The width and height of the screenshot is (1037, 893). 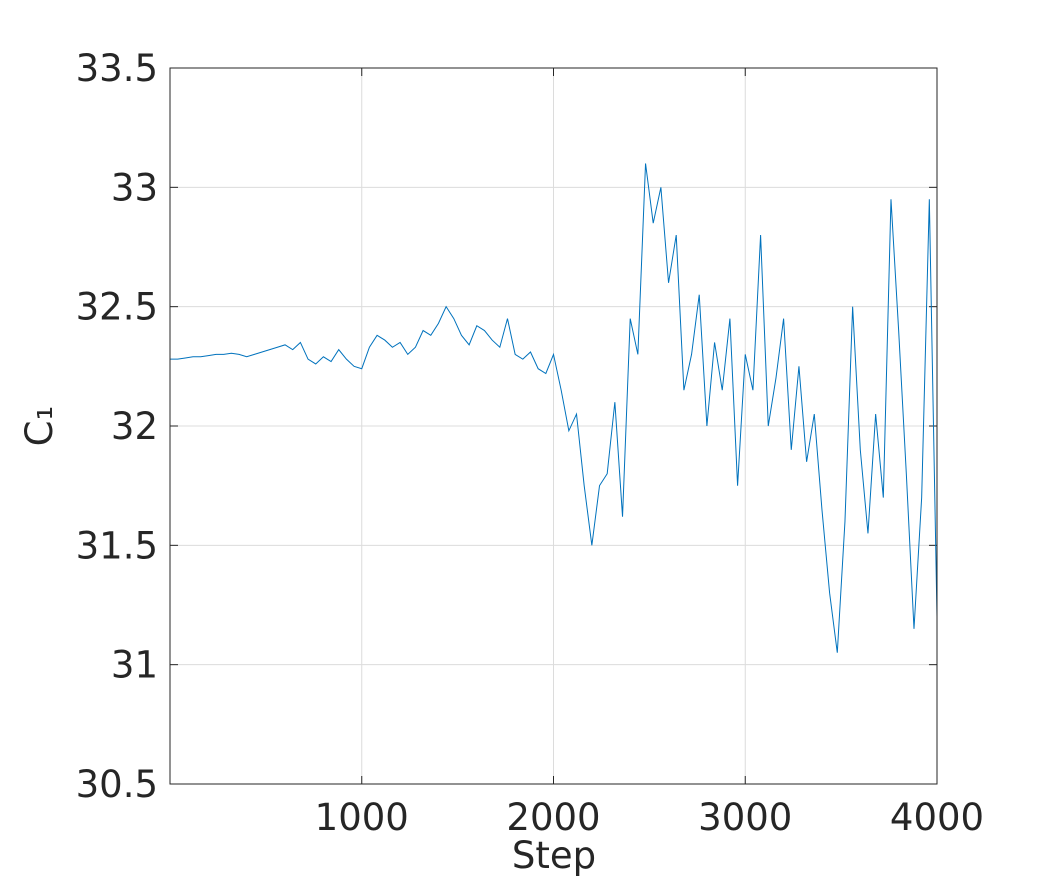 I want to click on y-tick-label: 31, so click(x=134, y=665).